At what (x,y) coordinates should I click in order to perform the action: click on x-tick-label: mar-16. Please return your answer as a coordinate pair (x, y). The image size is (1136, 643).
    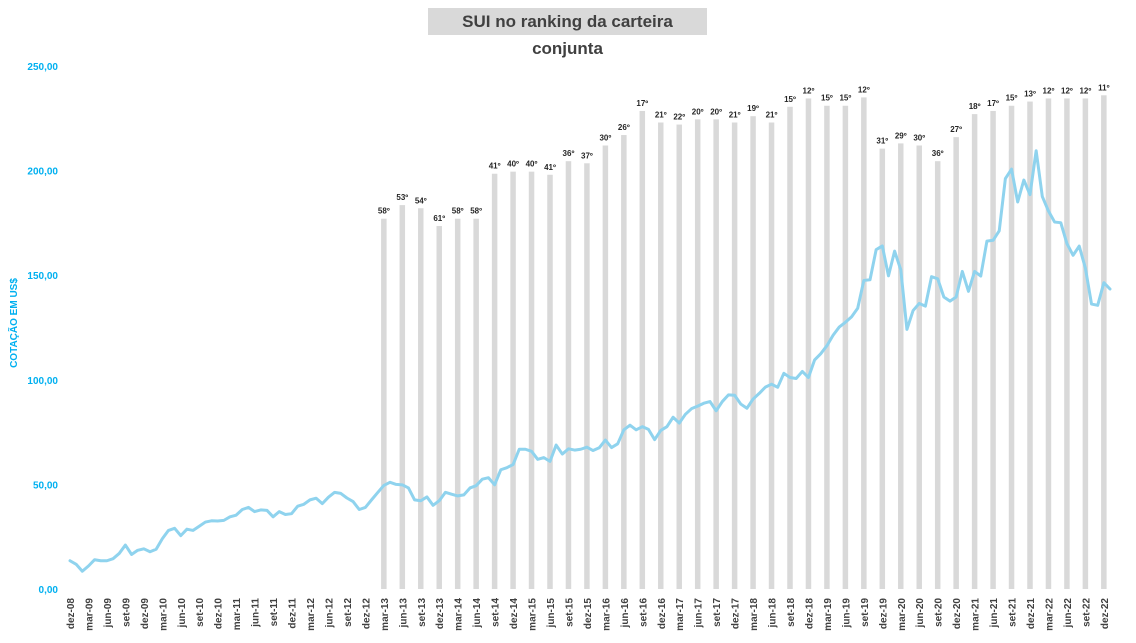
    Looking at the image, I should click on (606, 614).